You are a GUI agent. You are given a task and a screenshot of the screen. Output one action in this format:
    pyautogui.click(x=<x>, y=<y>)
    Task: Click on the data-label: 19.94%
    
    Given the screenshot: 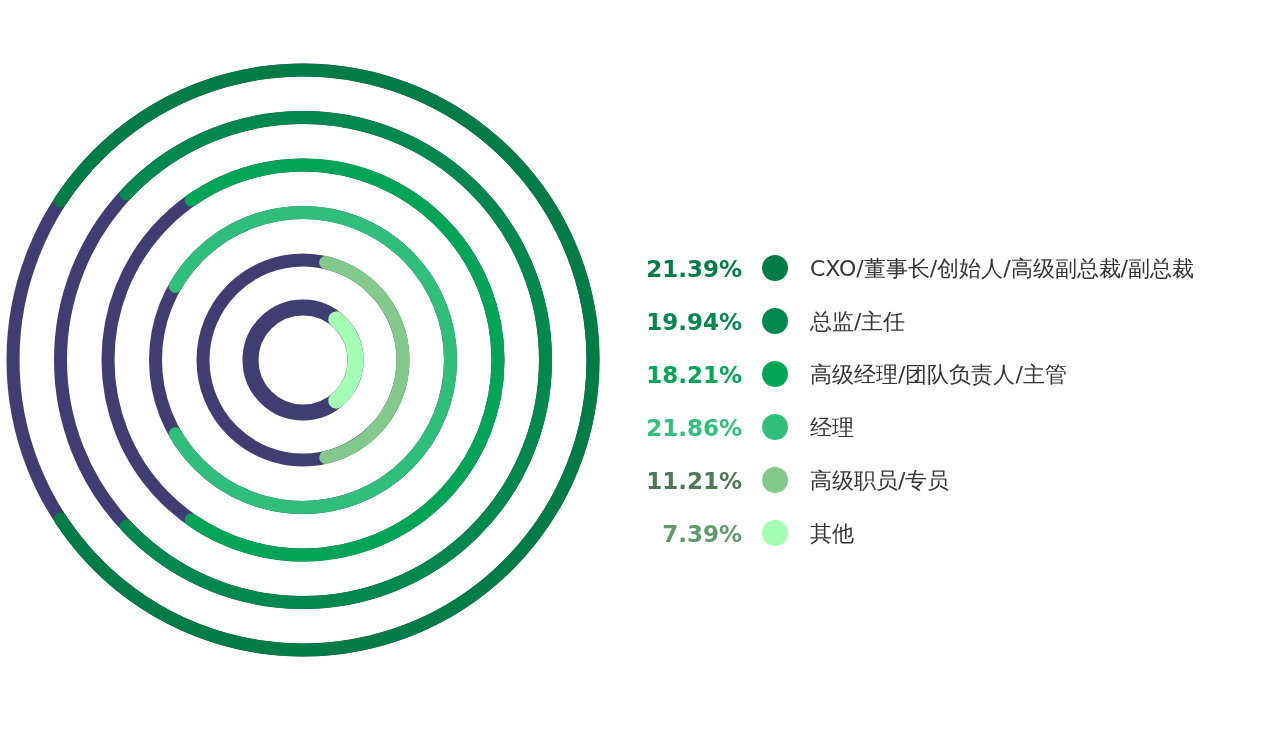 What is the action you would take?
    pyautogui.click(x=694, y=322)
    